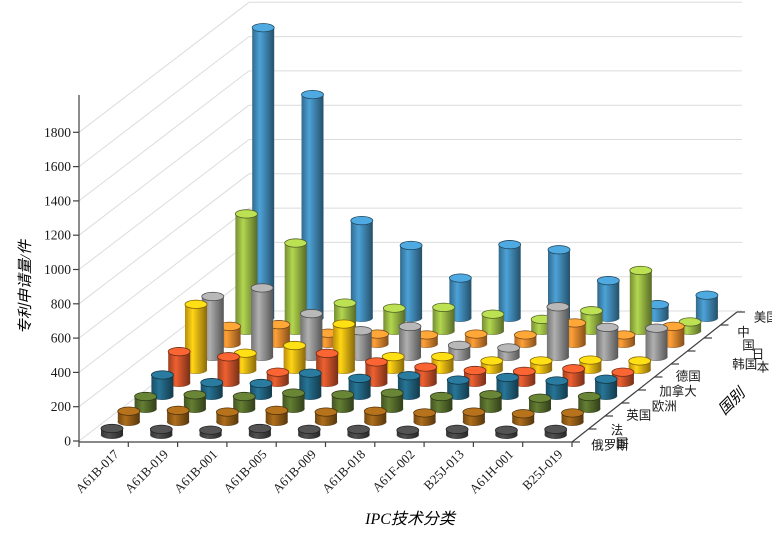  I want to click on bar-俄罗斯-A61B-009, so click(309, 432).